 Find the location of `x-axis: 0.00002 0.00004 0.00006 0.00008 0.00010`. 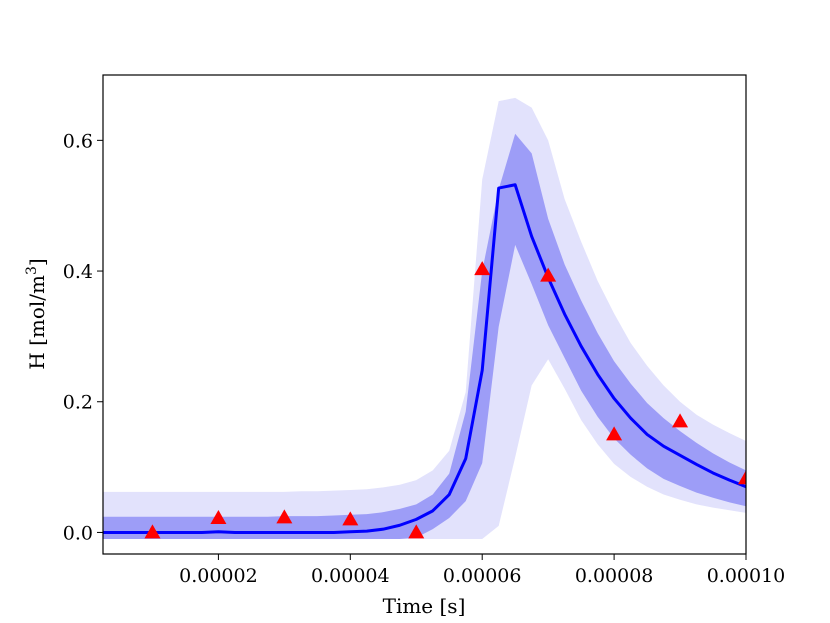

x-axis: 0.00002 0.00004 0.00006 0.00008 0.00010 is located at coordinates (482, 570).